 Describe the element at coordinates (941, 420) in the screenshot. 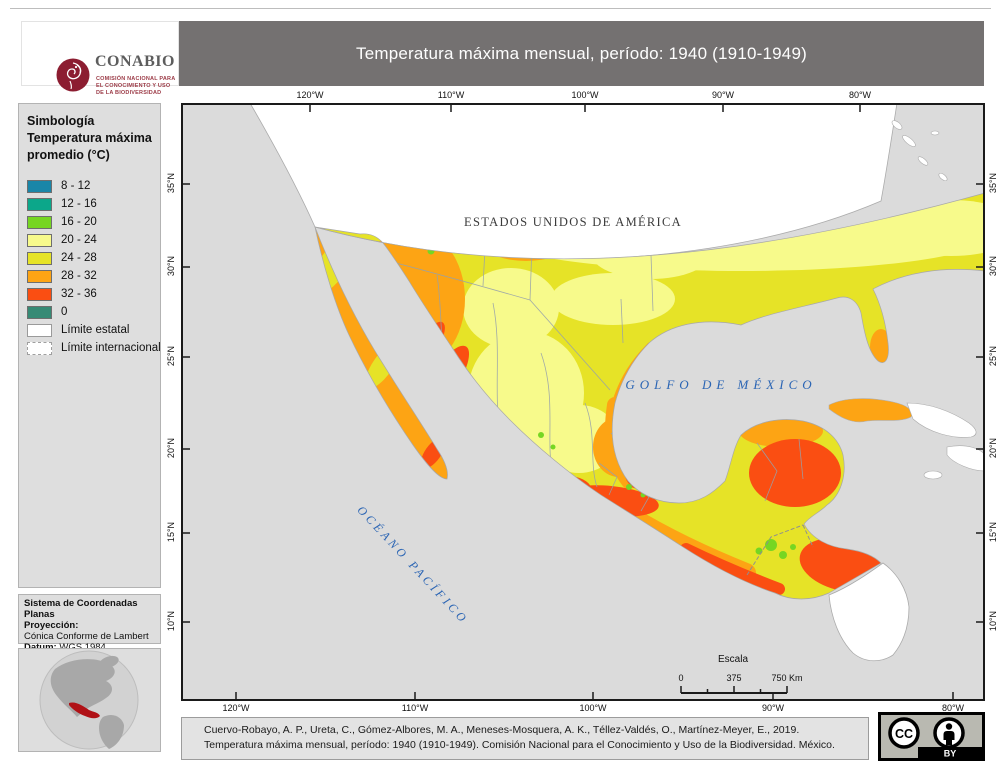

I see `cuba-east-no-data` at that location.